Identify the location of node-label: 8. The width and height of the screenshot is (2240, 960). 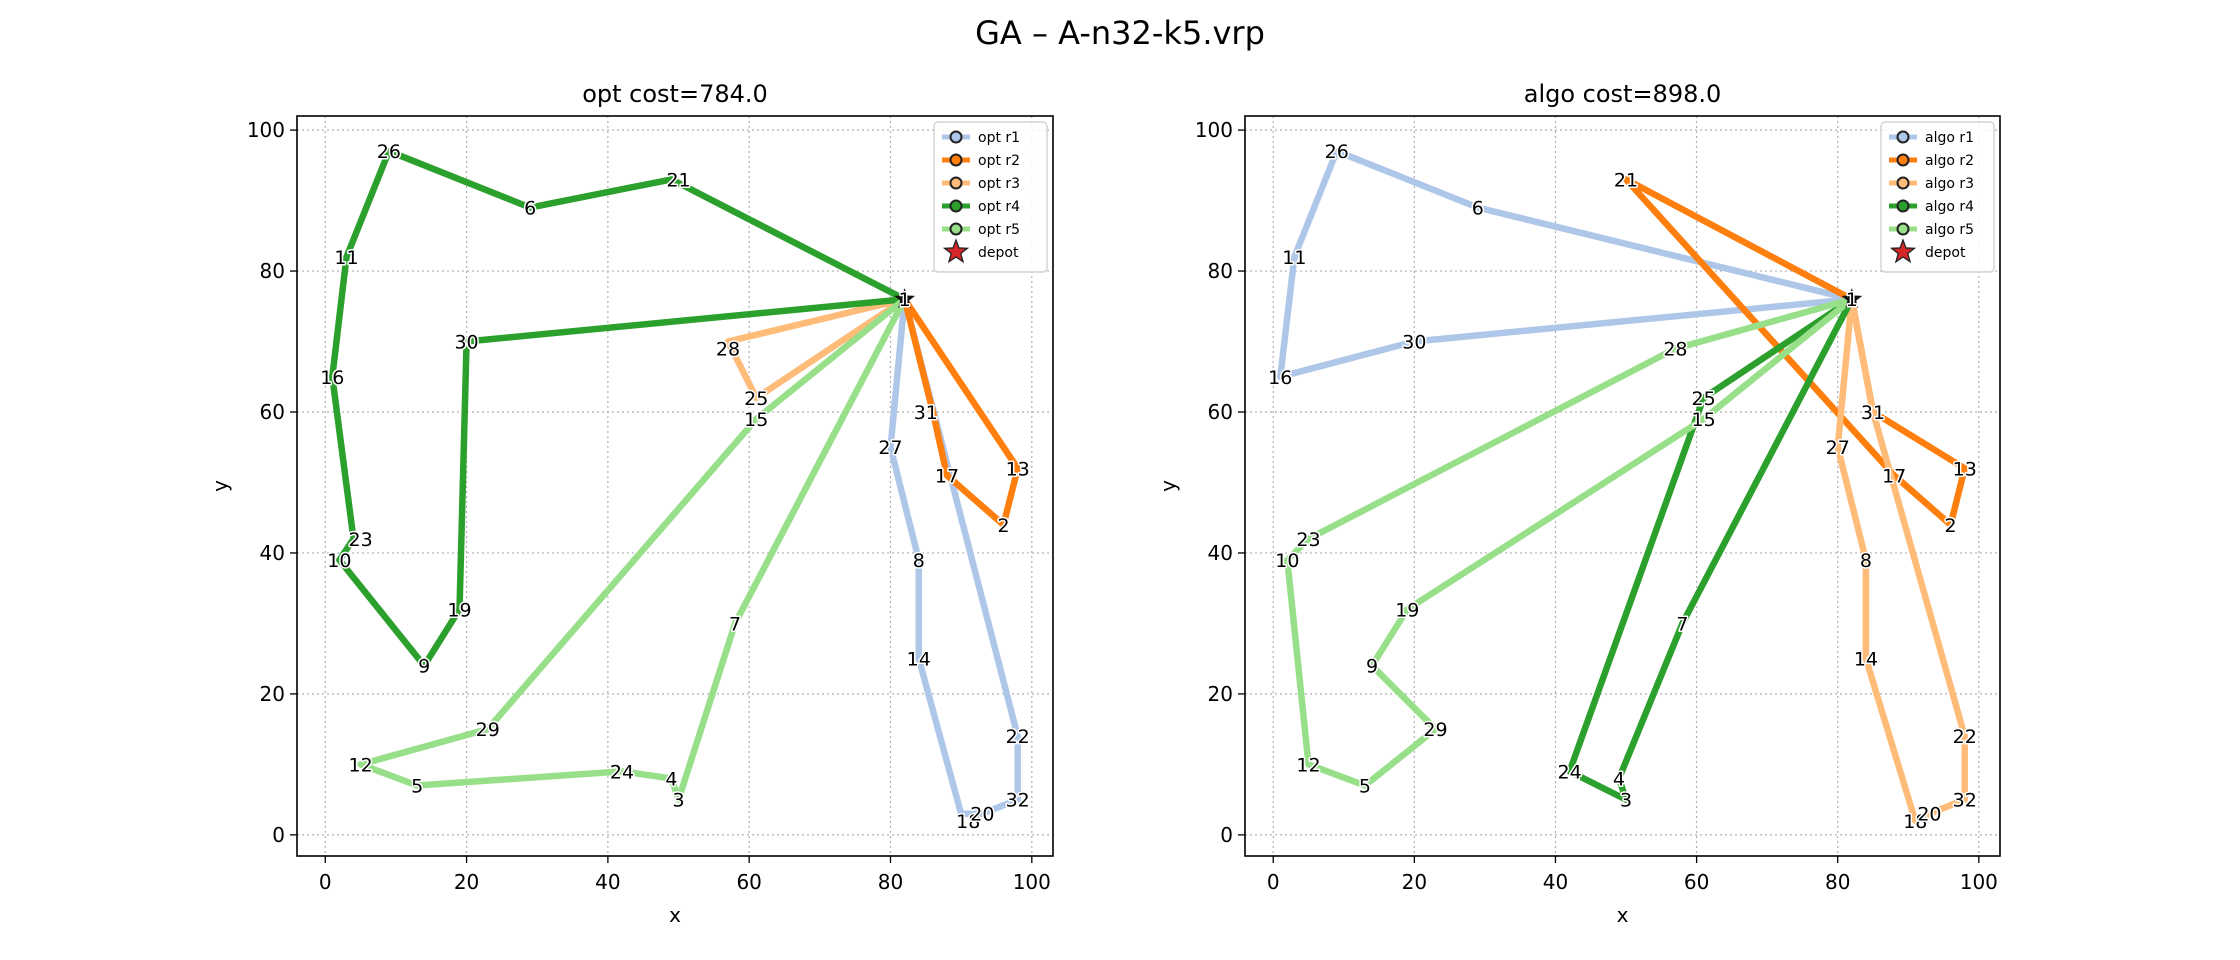
(1866, 561).